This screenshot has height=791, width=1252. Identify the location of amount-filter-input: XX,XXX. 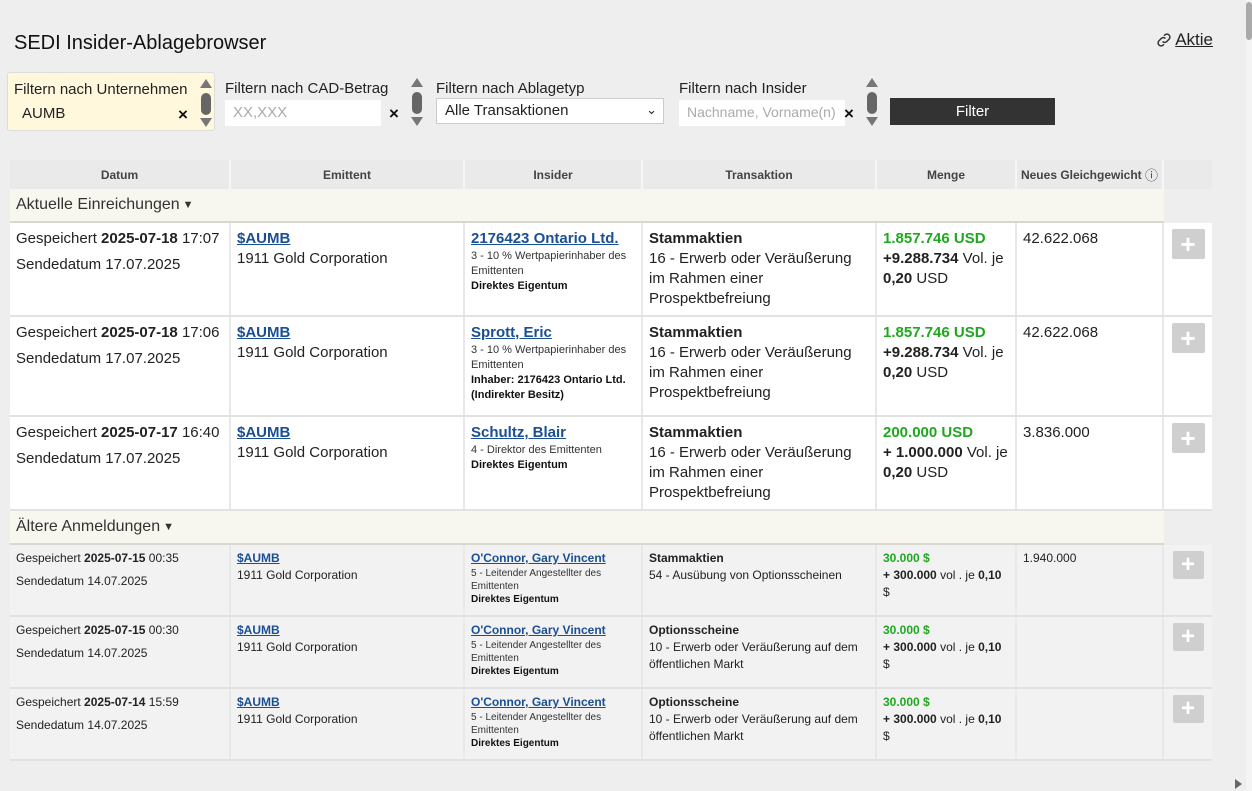
(303, 113).